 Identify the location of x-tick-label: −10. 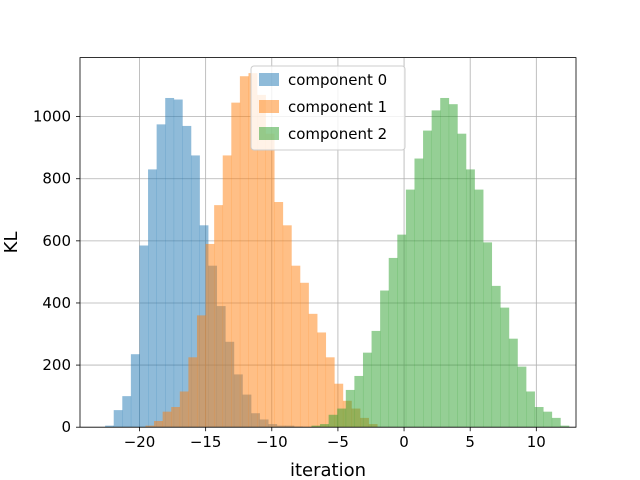
(272, 442).